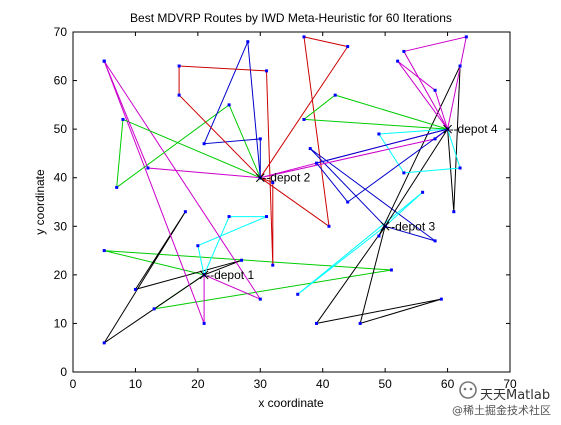 This screenshot has width=561, height=425. Describe the element at coordinates (510, 384) in the screenshot. I see `x-tick-label: 70` at that location.